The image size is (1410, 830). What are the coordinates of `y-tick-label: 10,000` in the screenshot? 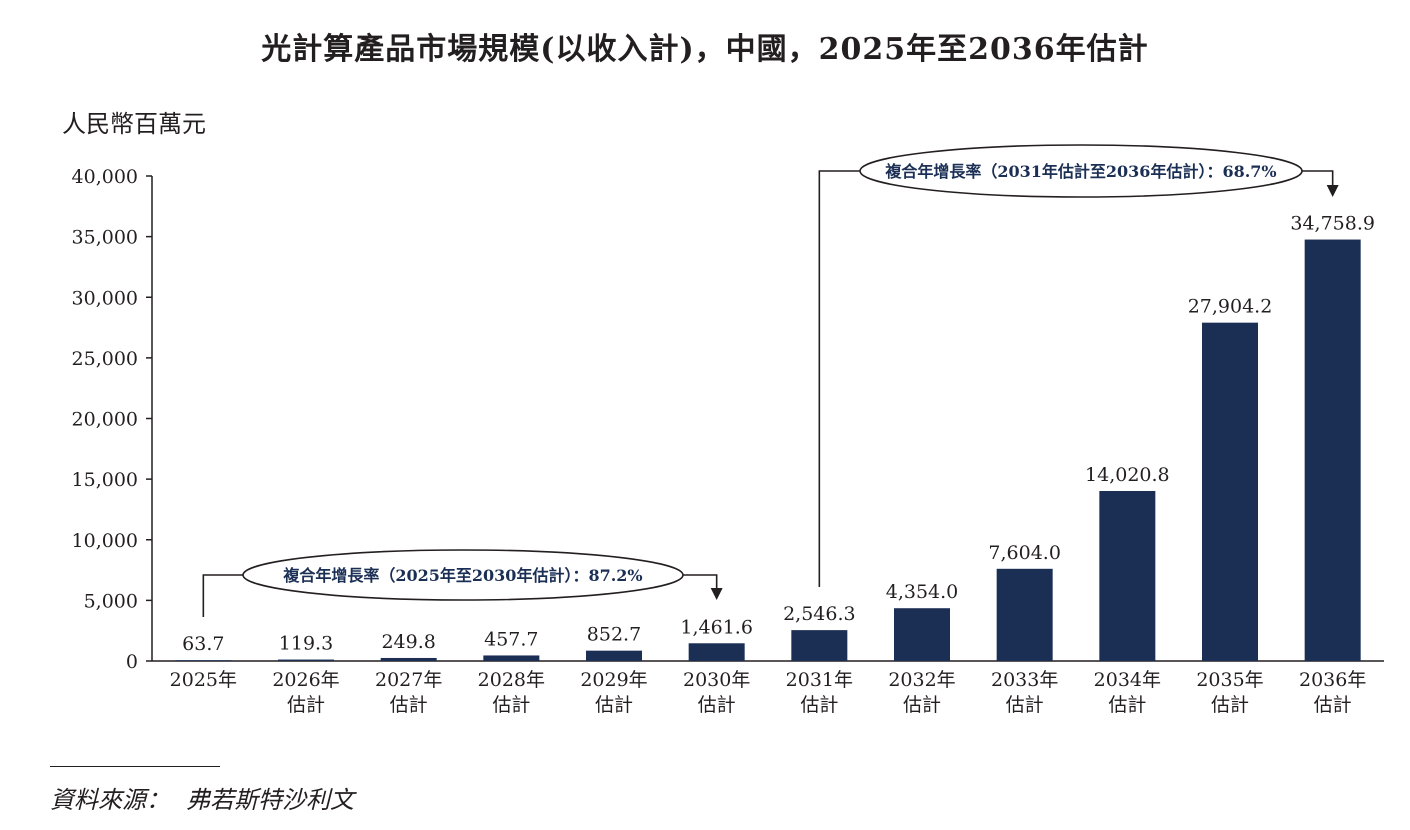 It's located at (105, 541).